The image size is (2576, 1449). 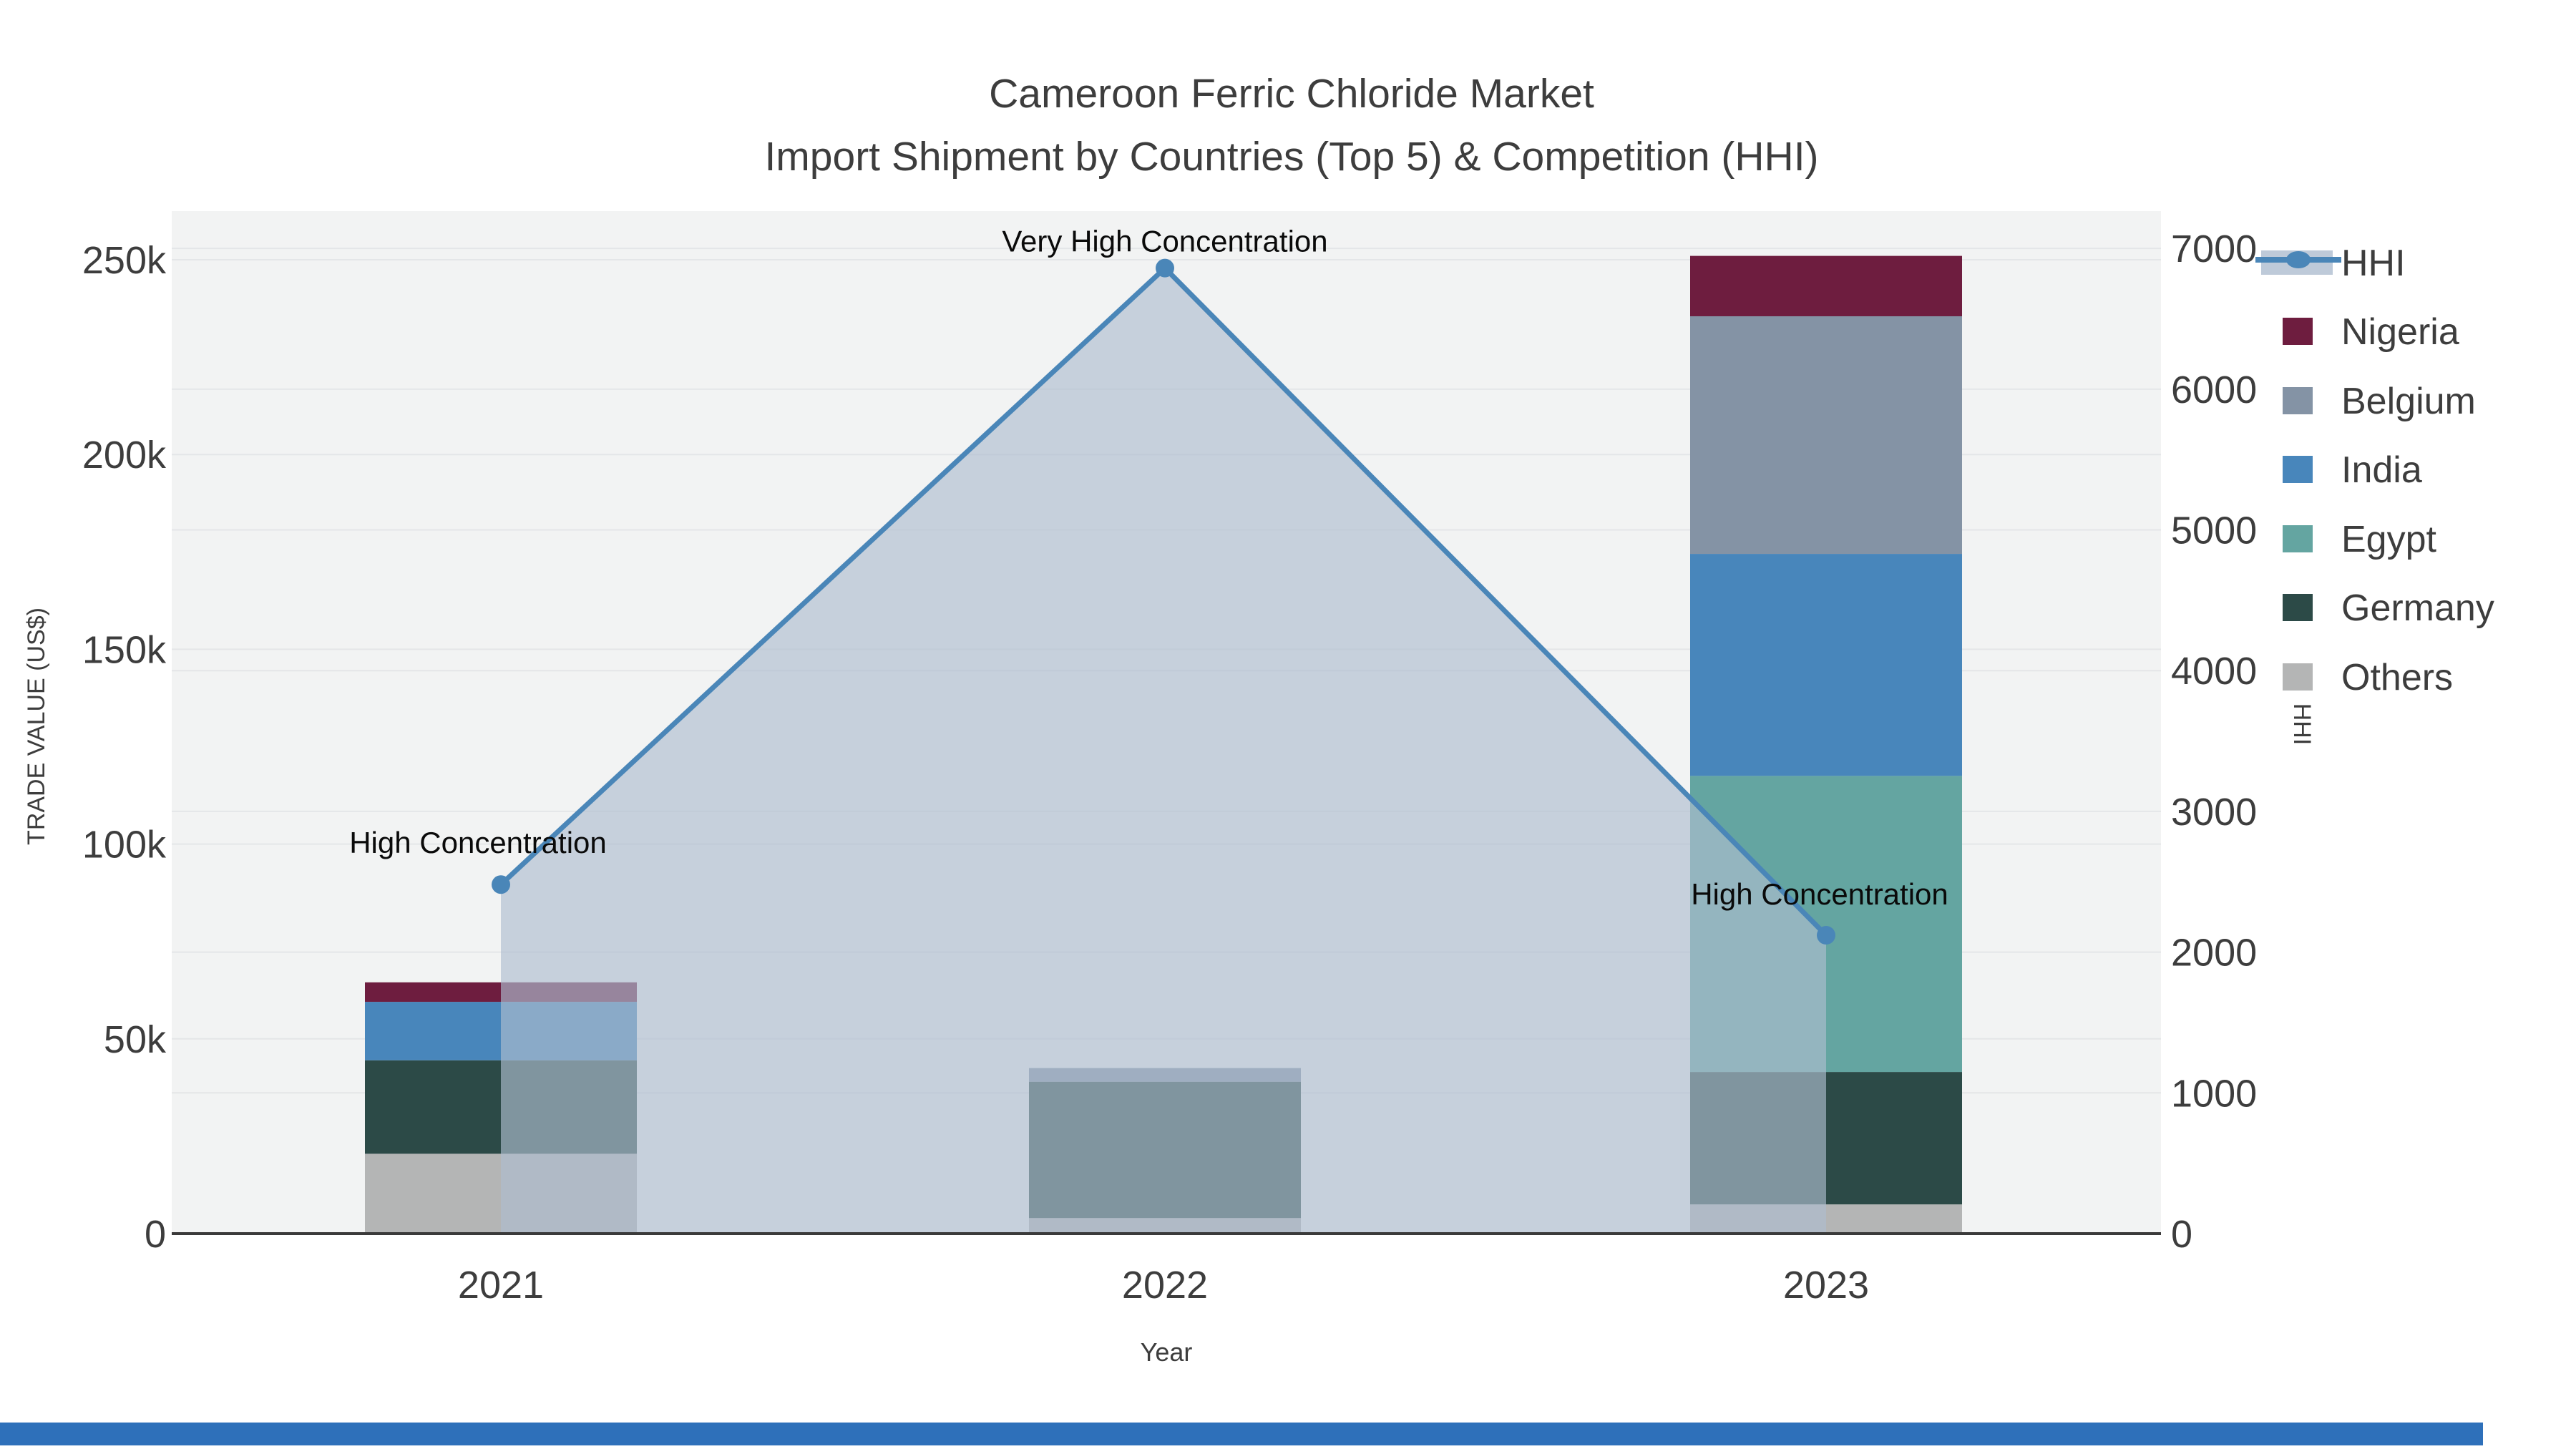 I want to click on legend-swatch-others, so click(x=2298, y=677).